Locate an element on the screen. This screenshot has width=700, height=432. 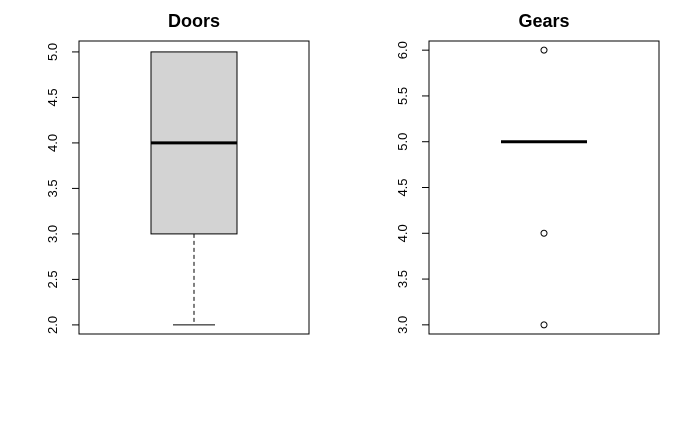
boxplot-gears is located at coordinates (544, 187).